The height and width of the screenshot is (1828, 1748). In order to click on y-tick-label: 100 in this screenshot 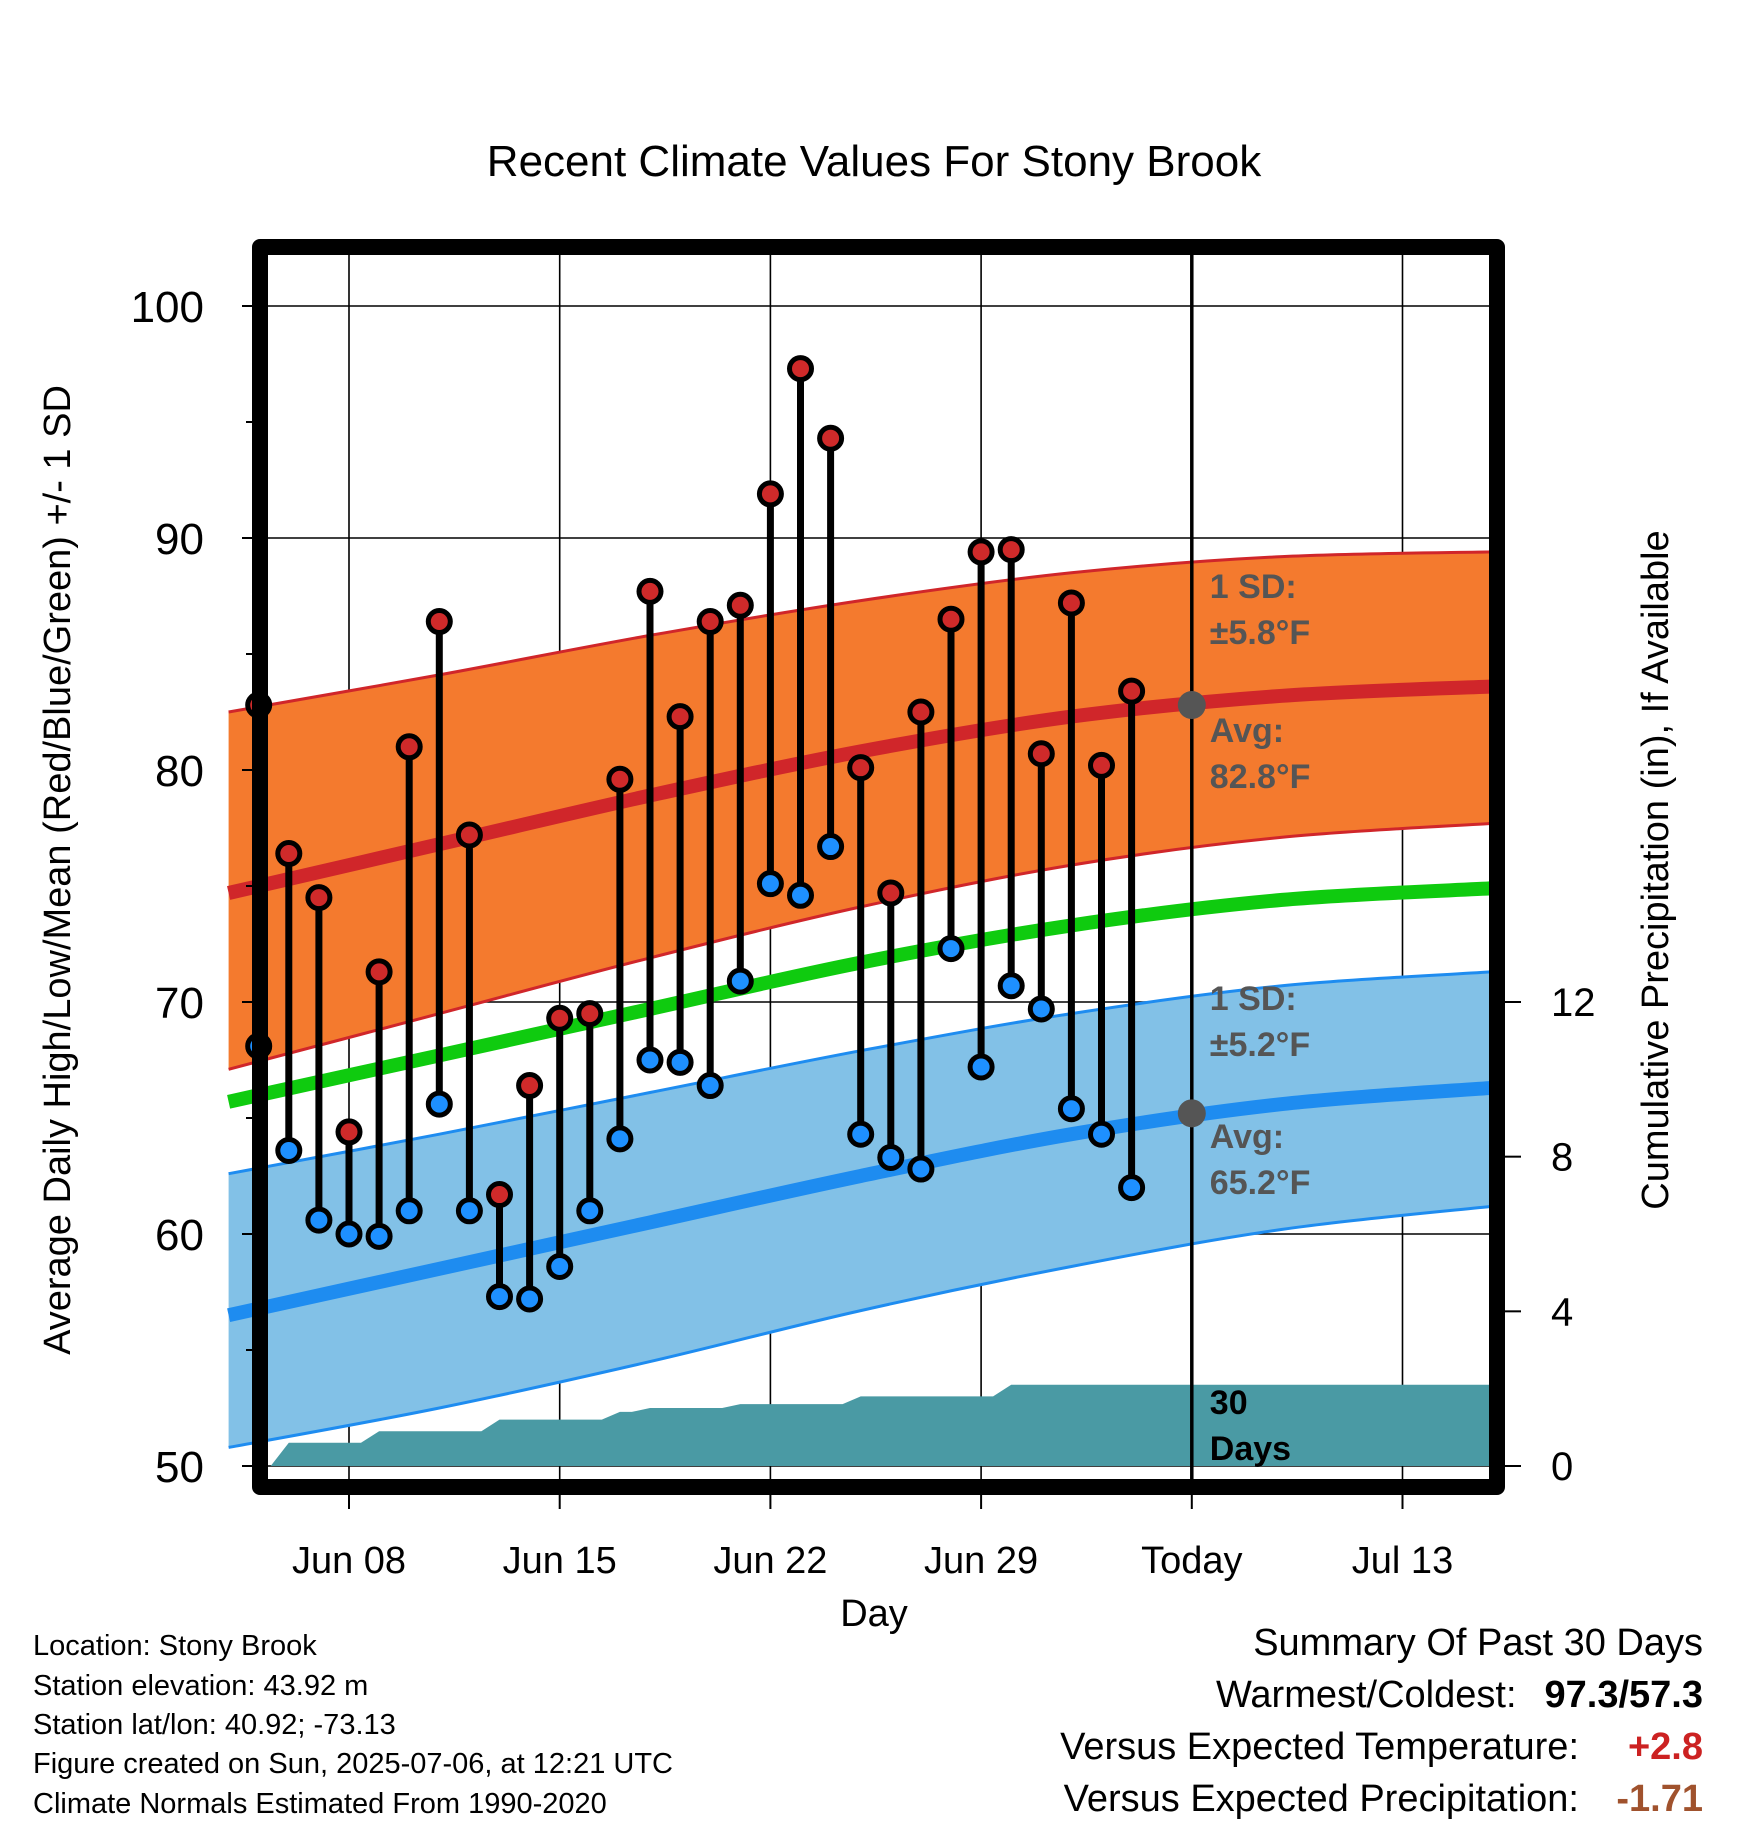, I will do `click(167, 307)`.